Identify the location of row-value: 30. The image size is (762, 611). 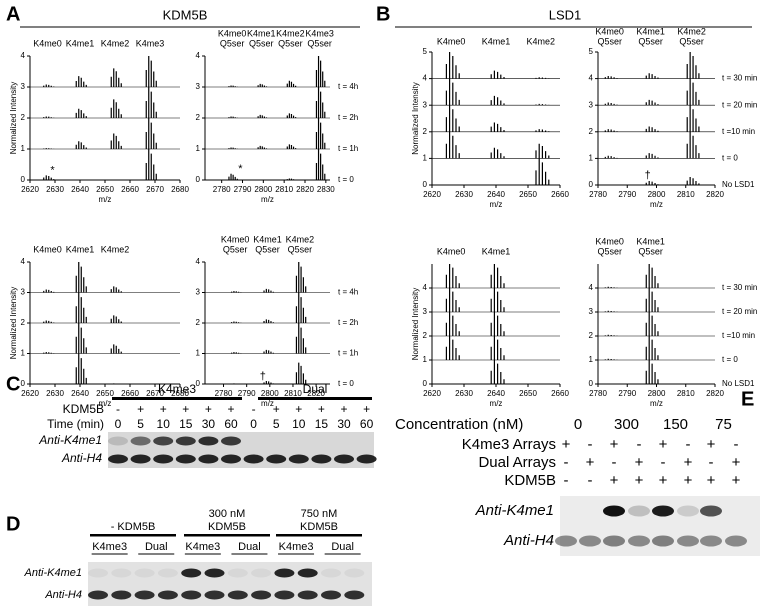
(209, 424).